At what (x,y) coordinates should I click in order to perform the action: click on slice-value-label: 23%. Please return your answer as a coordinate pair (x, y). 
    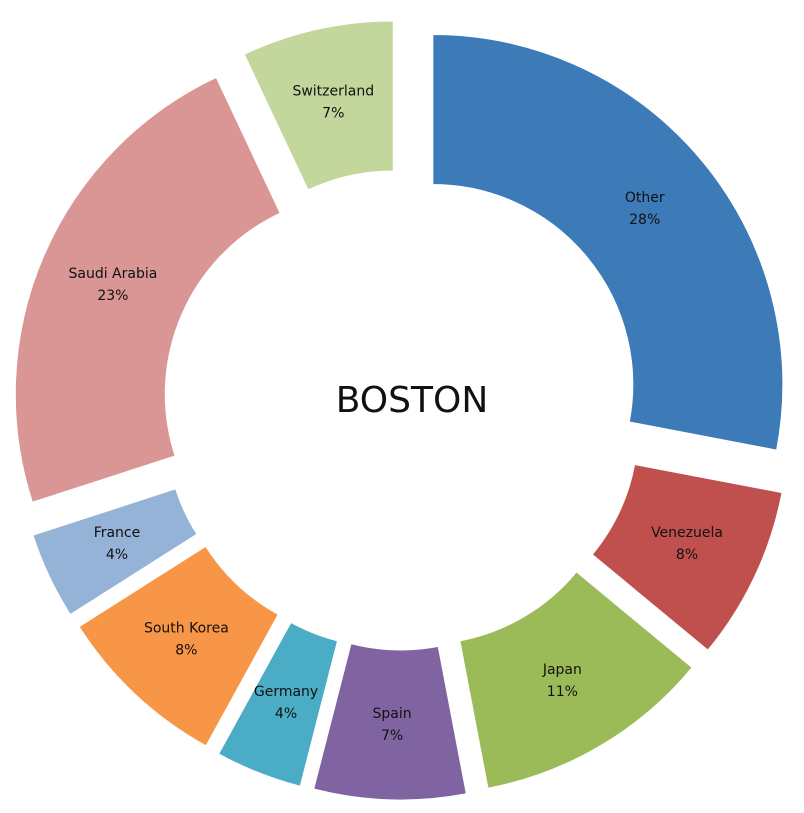
    Looking at the image, I should click on (112, 296).